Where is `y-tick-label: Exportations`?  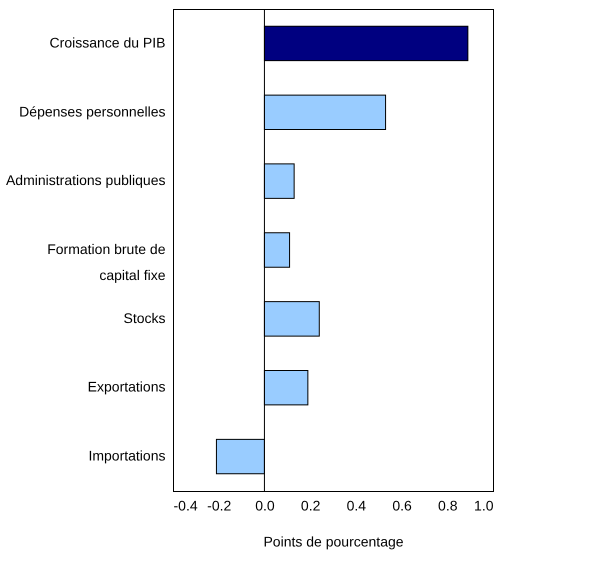
y-tick-label: Exportations is located at coordinates (127, 386).